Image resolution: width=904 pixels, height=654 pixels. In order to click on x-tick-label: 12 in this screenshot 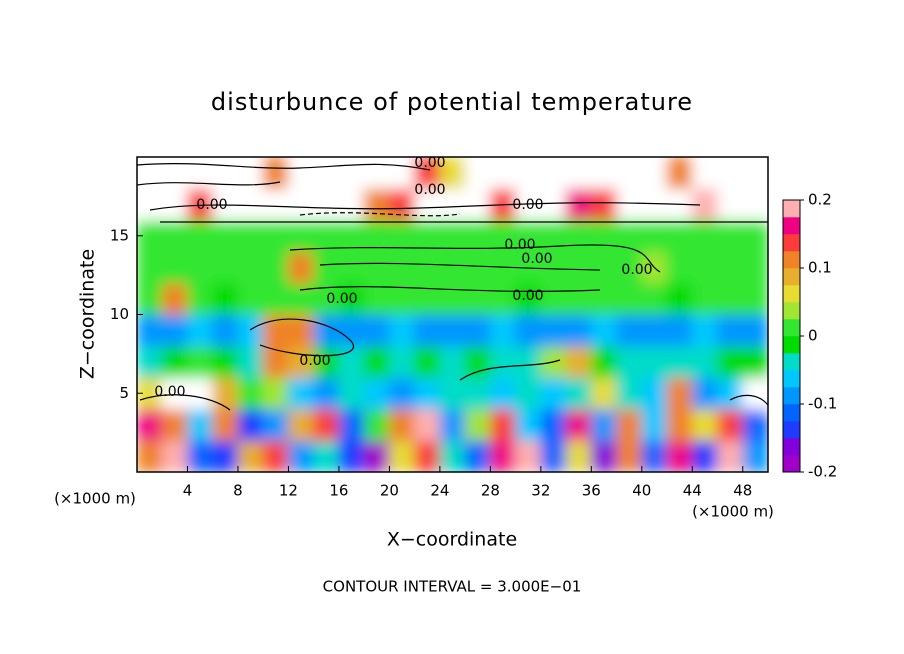, I will do `click(288, 491)`.